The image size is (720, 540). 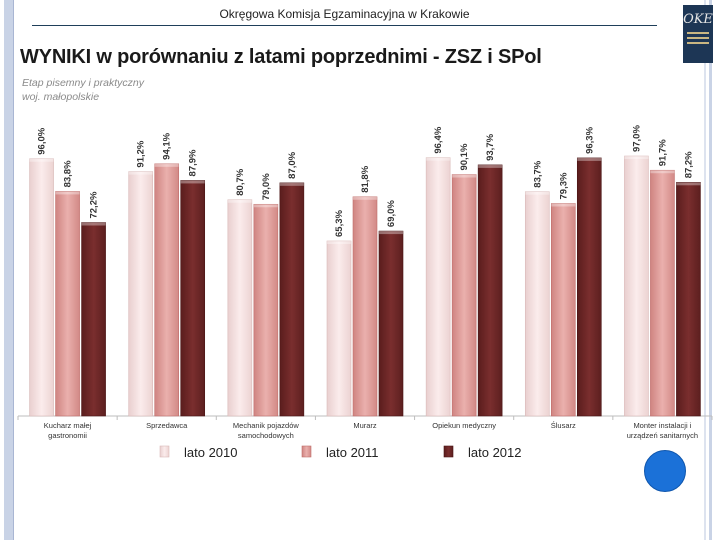 I want to click on value-label-2012-5: 96,3%, so click(x=589, y=139).